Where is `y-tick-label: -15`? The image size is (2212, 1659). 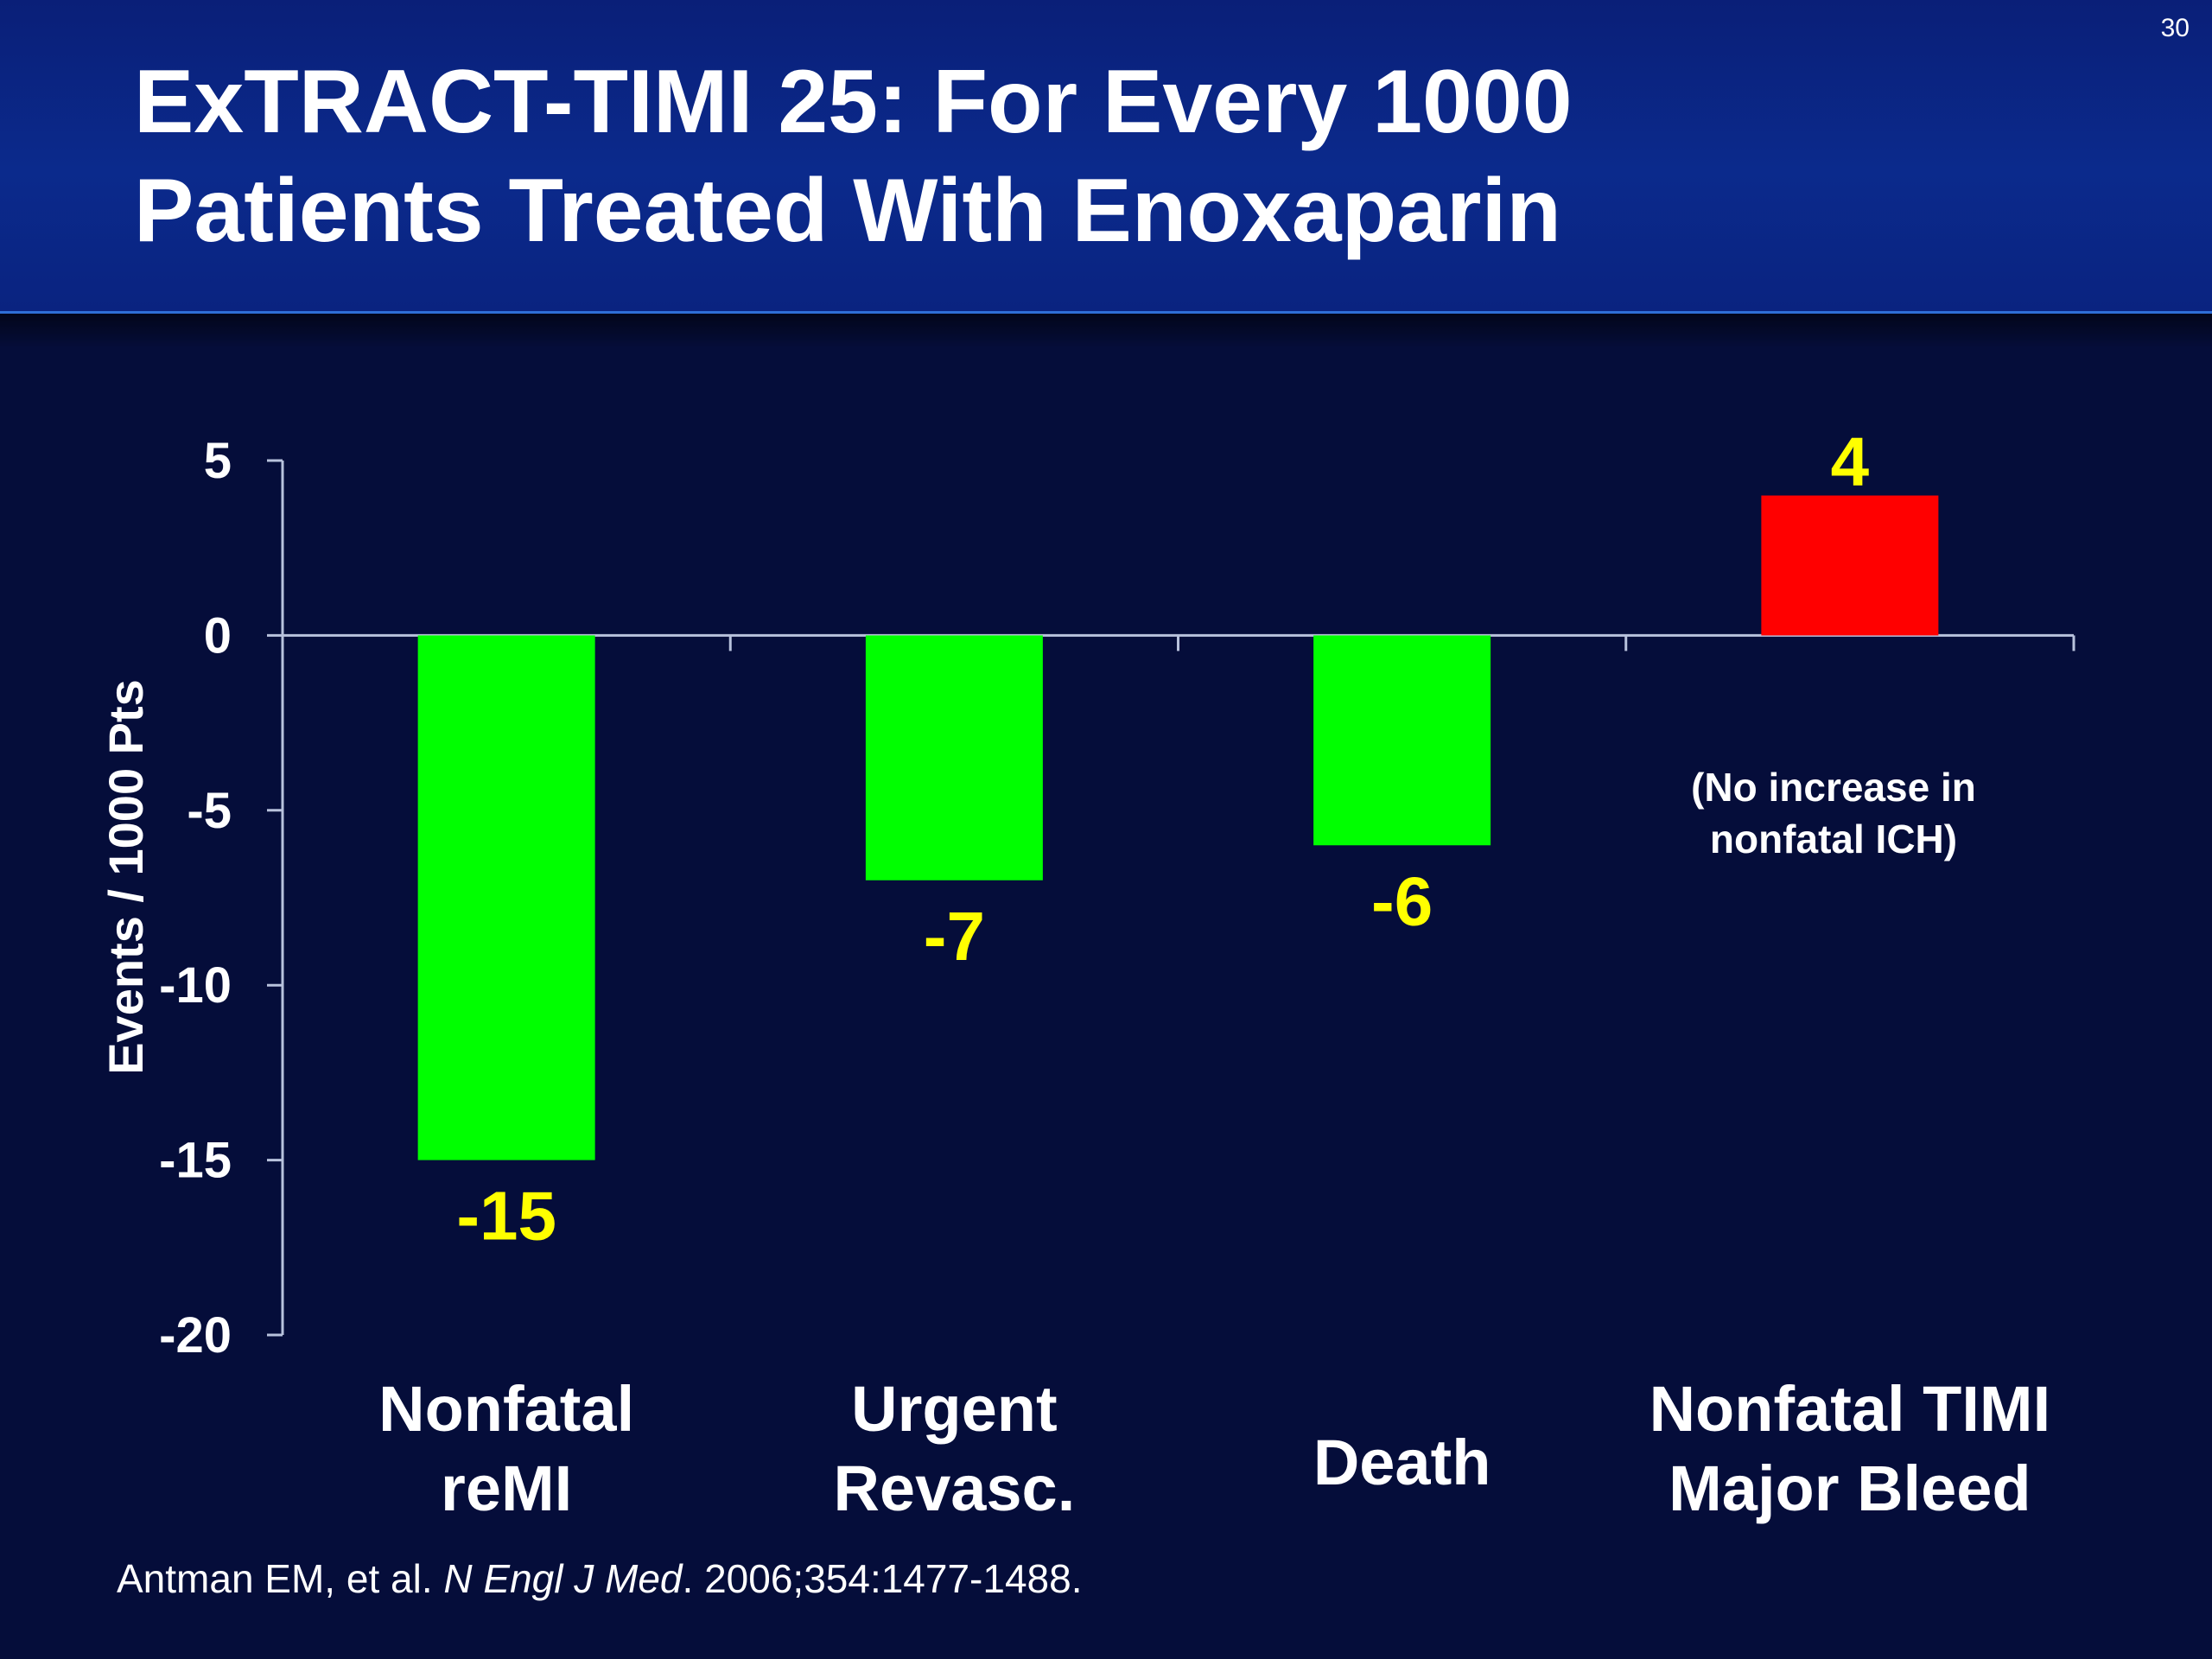 y-tick-label: -15 is located at coordinates (195, 1161).